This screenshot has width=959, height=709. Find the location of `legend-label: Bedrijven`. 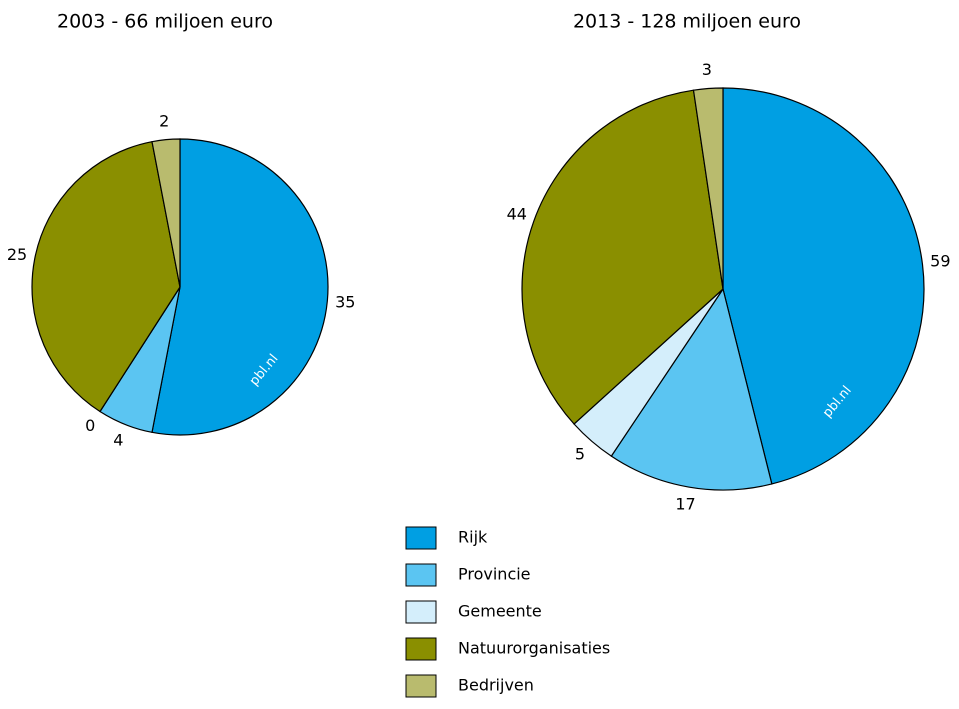

legend-label: Bedrijven is located at coordinates (496, 685).